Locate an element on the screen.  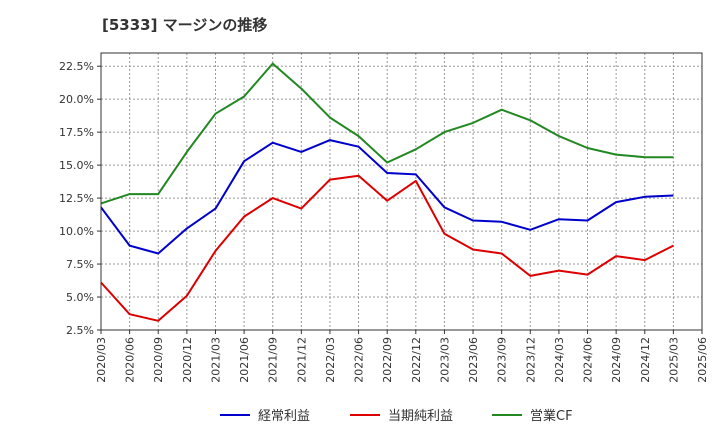
y-tick-label: 17.5% is located at coordinates (76, 132).